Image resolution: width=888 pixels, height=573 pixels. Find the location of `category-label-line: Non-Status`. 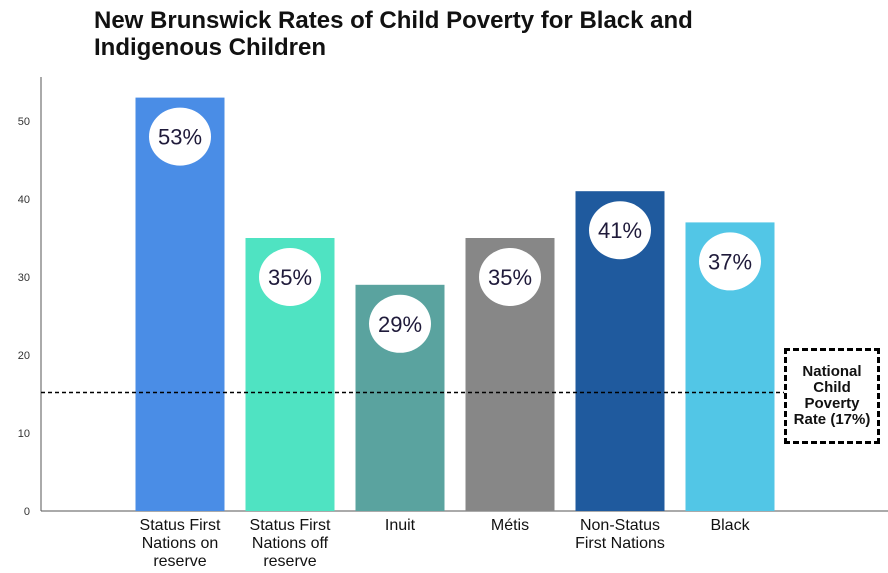

category-label-line: Non-Status is located at coordinates (620, 525).